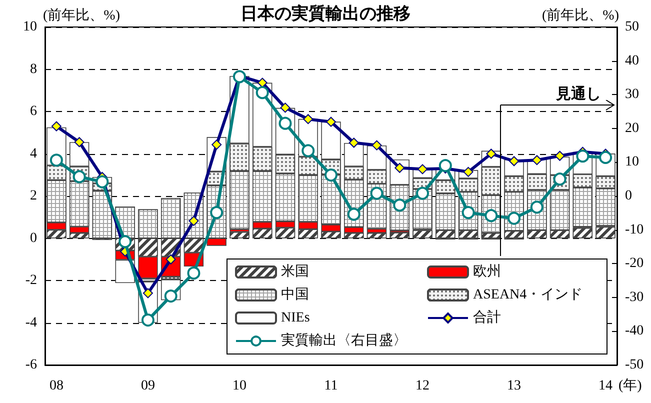 The height and width of the screenshot is (403, 651). Describe the element at coordinates (605, 386) in the screenshot. I see `x-tick-label: 14` at that location.